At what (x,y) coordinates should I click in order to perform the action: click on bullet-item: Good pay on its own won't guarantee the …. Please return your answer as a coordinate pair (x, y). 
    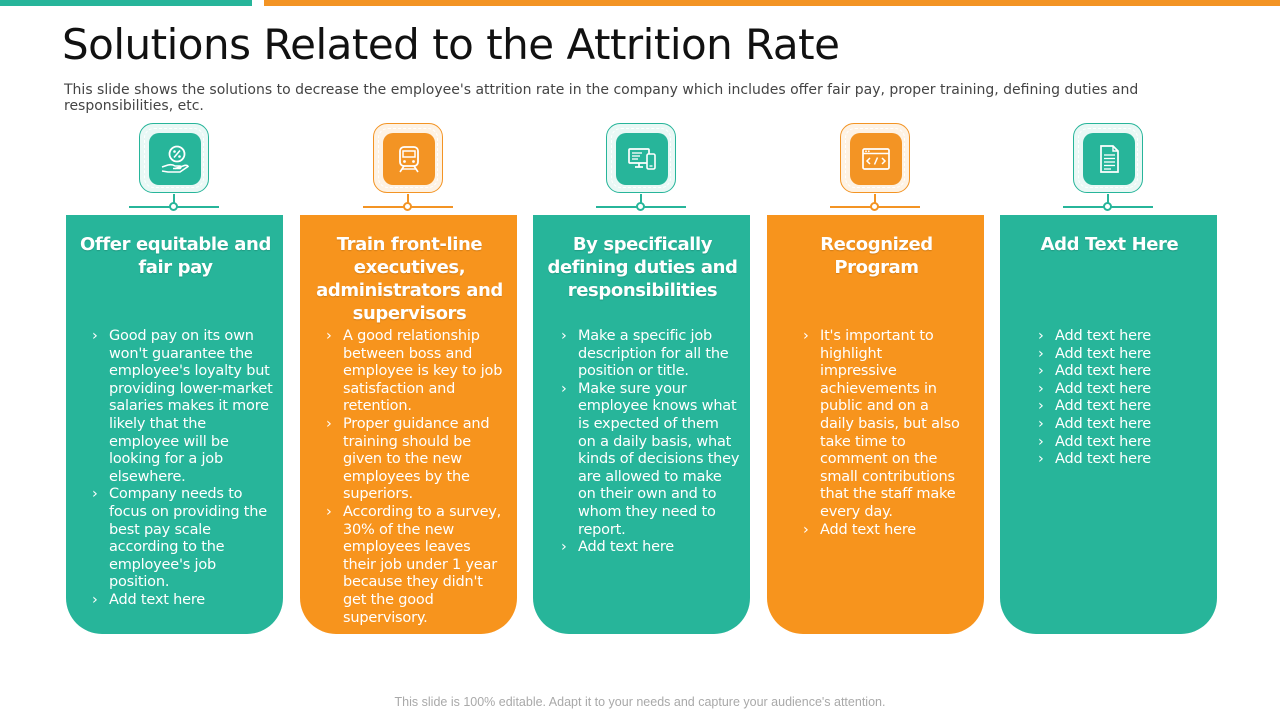
    Looking at the image, I should click on (182, 407).